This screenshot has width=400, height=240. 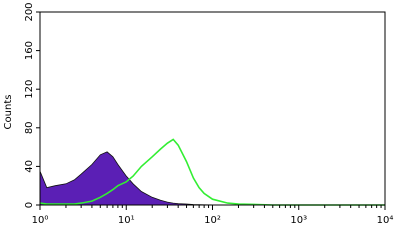 I want to click on y-tick-label: 160, so click(x=29, y=50).